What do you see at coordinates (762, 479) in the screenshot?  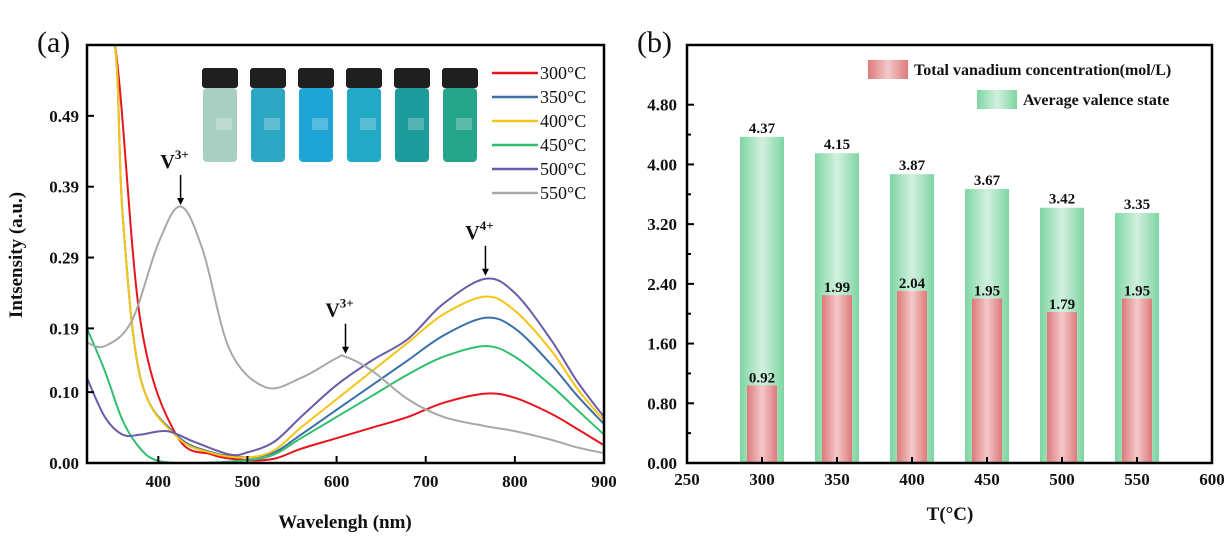 I see `x-tick-label: 300` at bounding box center [762, 479].